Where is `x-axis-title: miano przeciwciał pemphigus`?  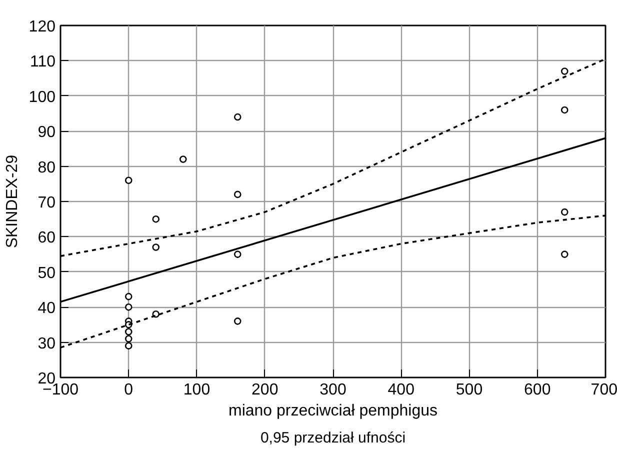
x-axis-title: miano przeciwciał pemphigus is located at coordinates (333, 411).